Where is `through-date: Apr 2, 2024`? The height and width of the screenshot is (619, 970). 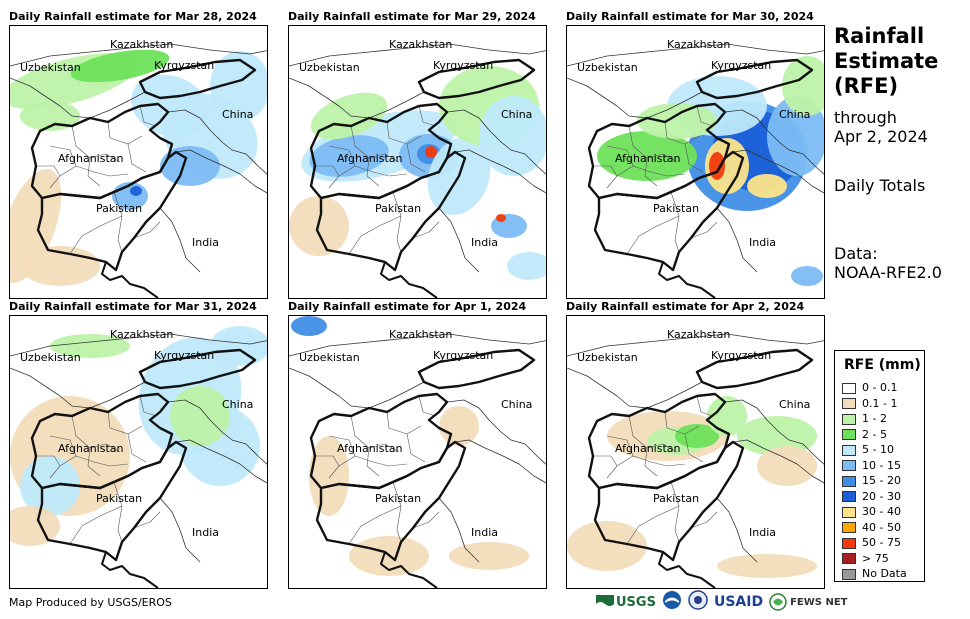 through-date: Apr 2, 2024 is located at coordinates (881, 136).